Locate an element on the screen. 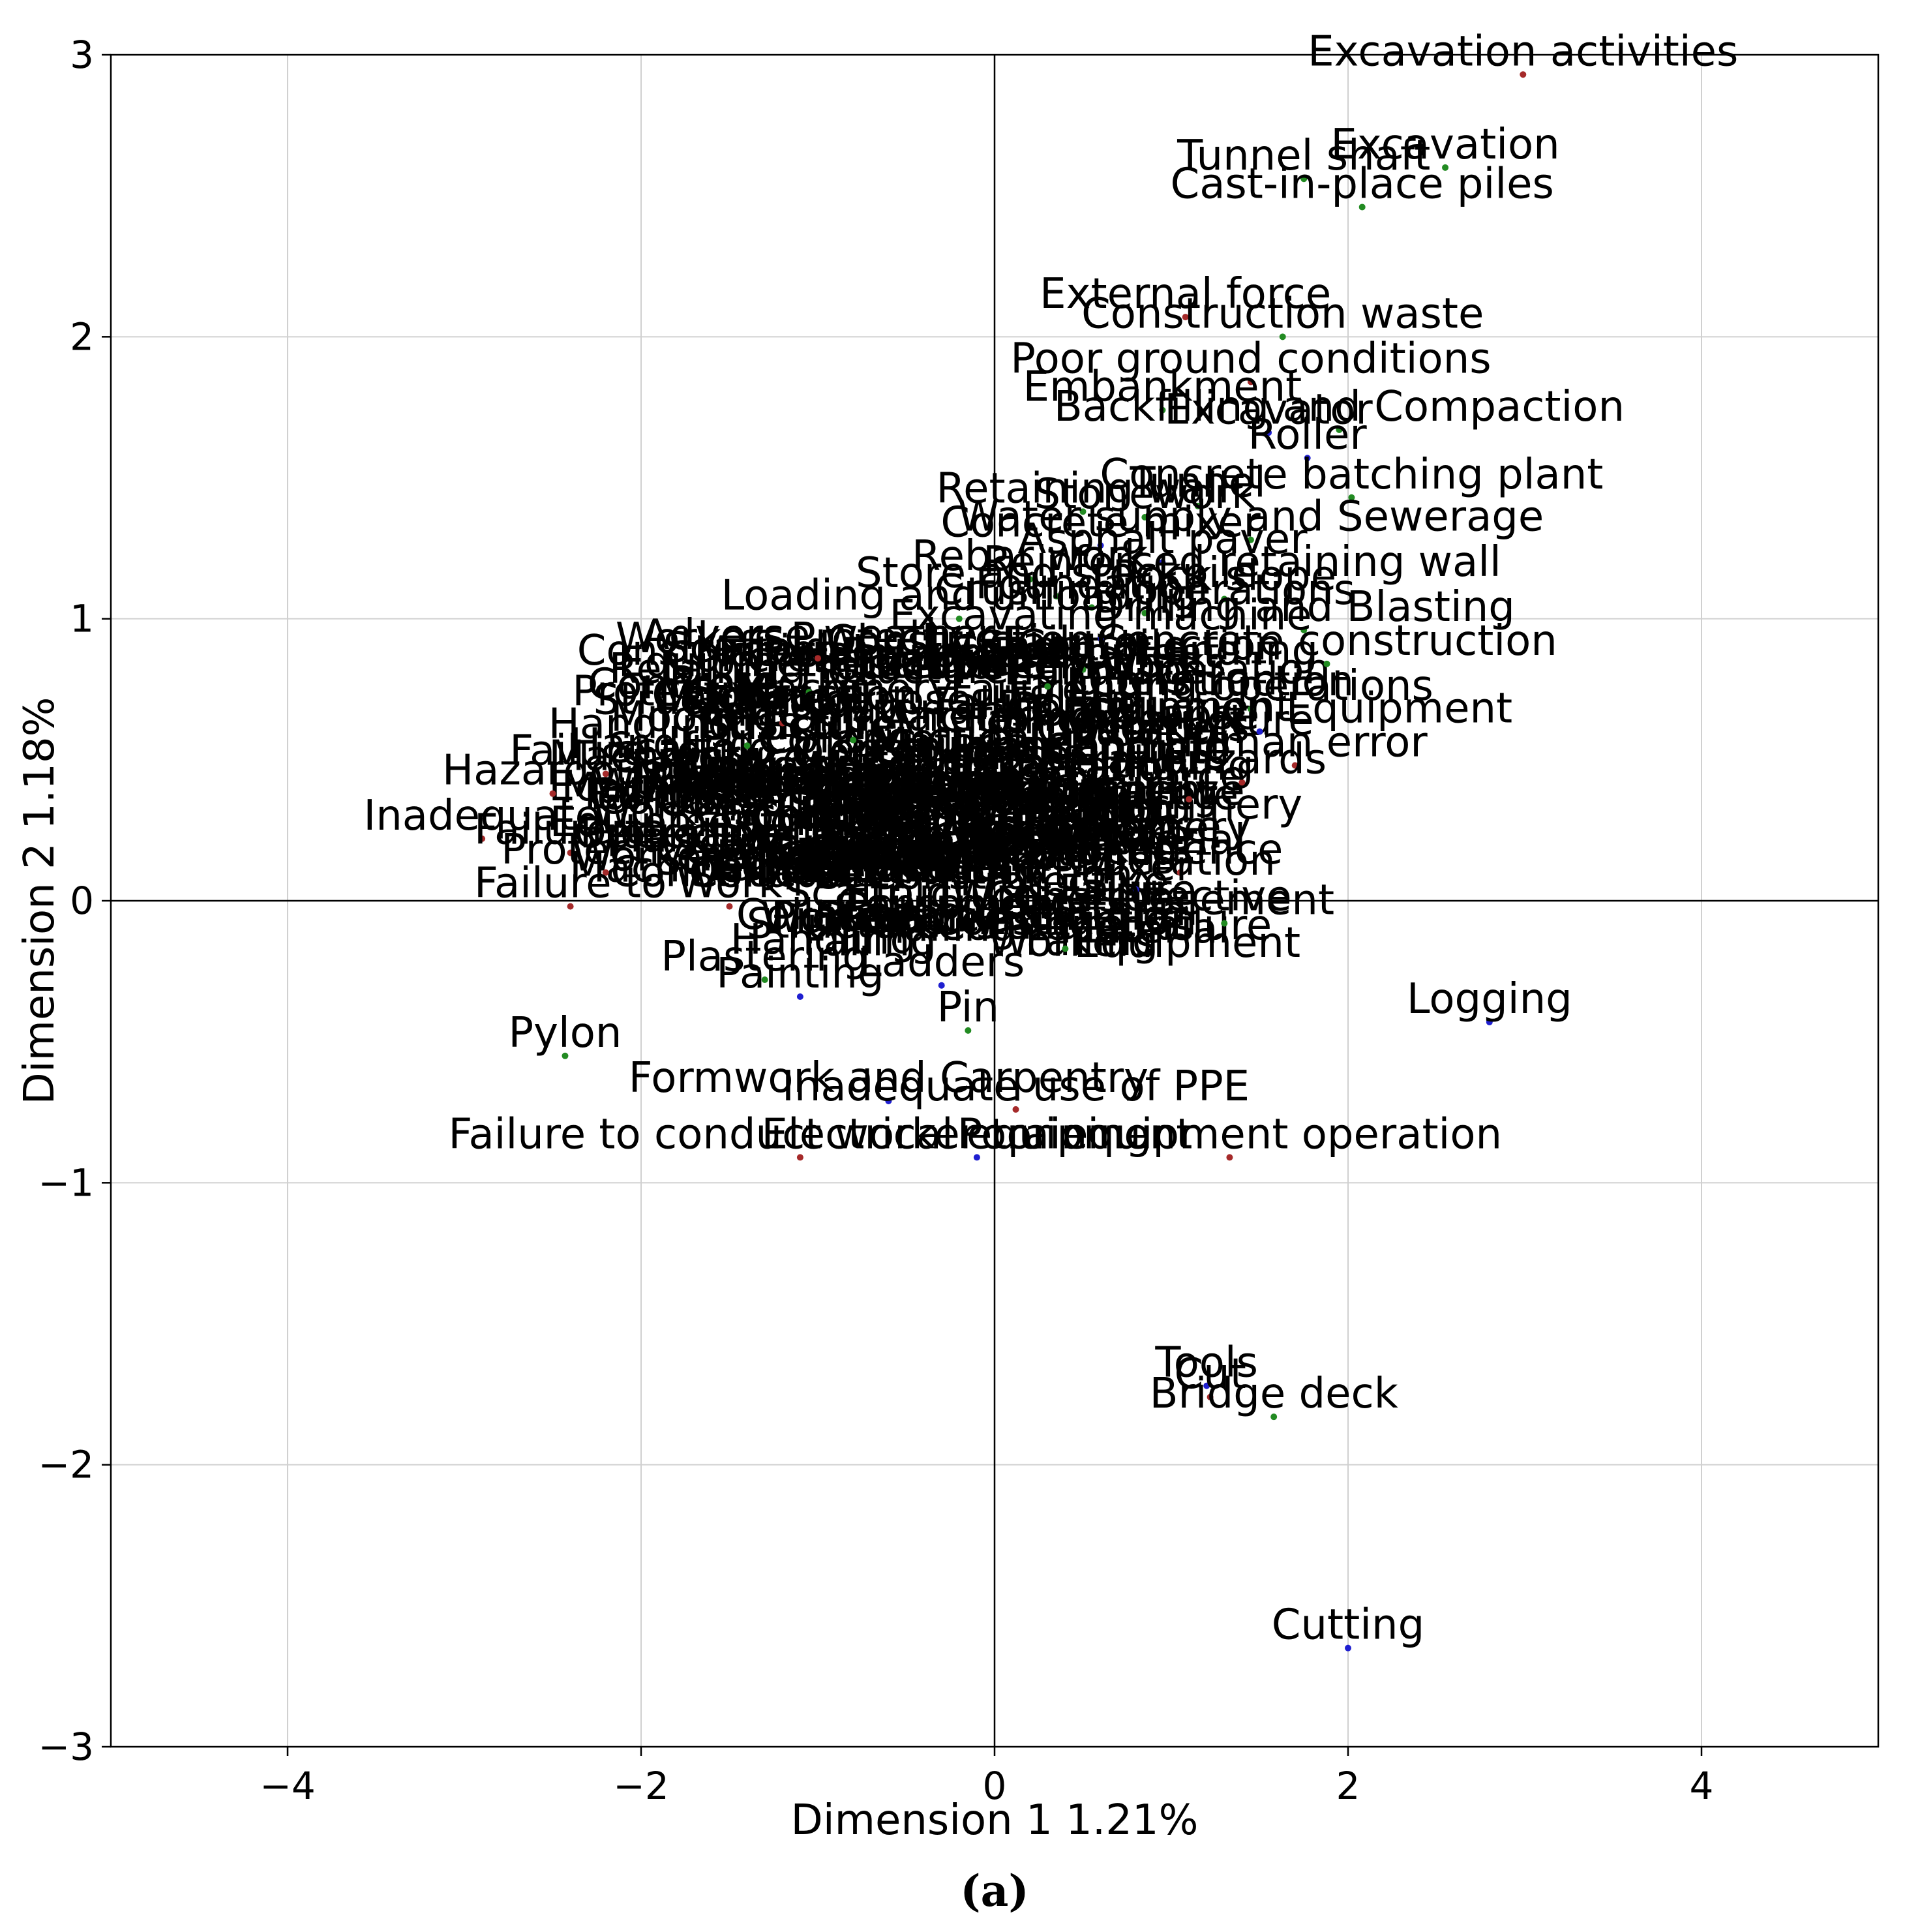 This screenshot has width=1905, height=1932. clutter-label-95: Handling is located at coordinates (1058, 747).